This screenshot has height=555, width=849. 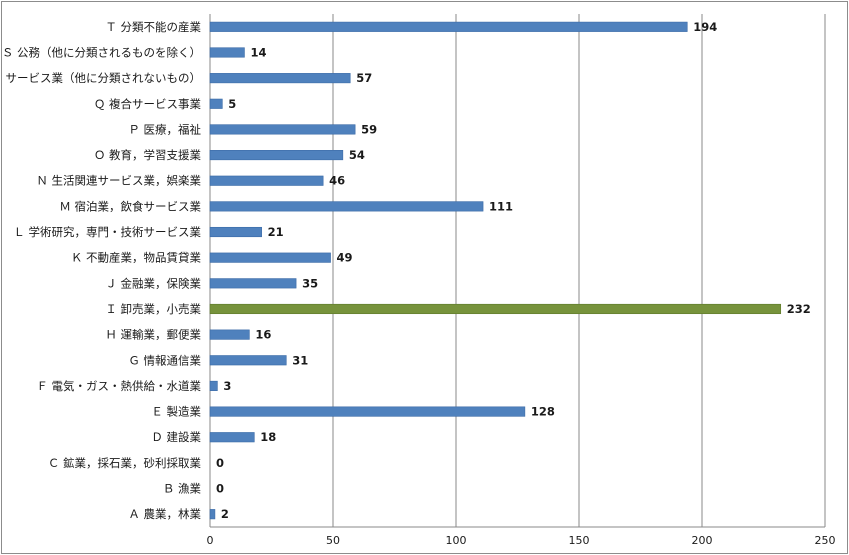 What do you see at coordinates (136, 258) in the screenshot?
I see `category-label: Ｋ 不動産業，物品賃貸業` at bounding box center [136, 258].